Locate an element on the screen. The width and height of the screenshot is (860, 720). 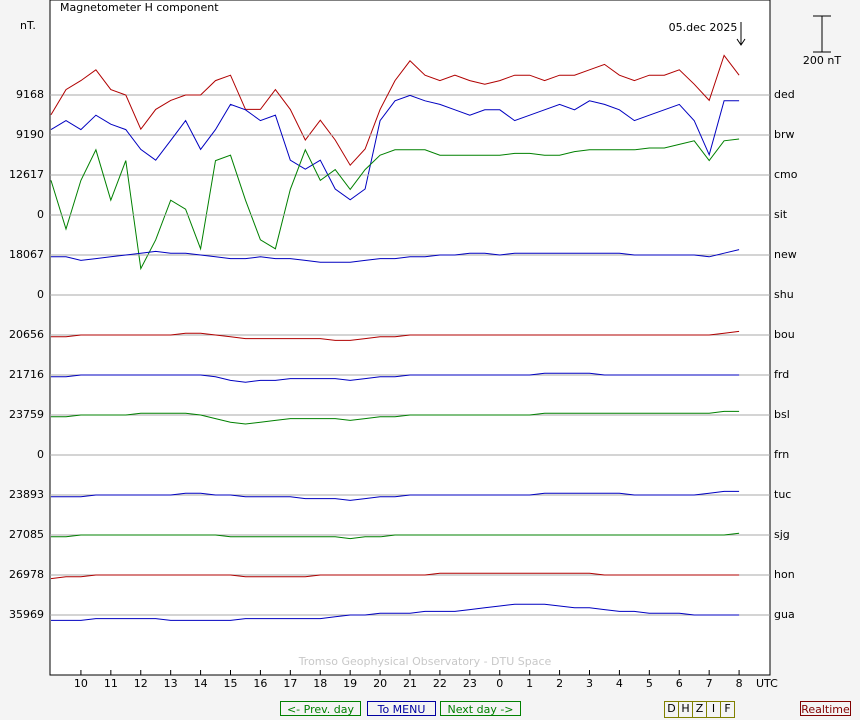
station-code: hon is located at coordinates (784, 574).